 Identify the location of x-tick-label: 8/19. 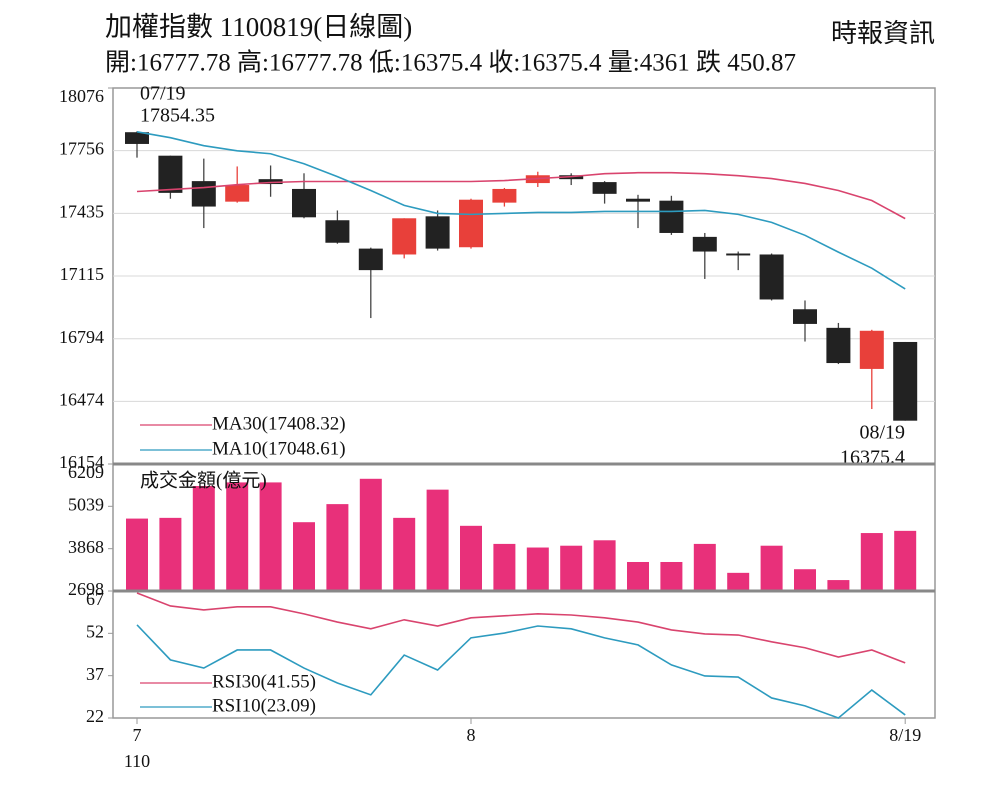
(905, 735).